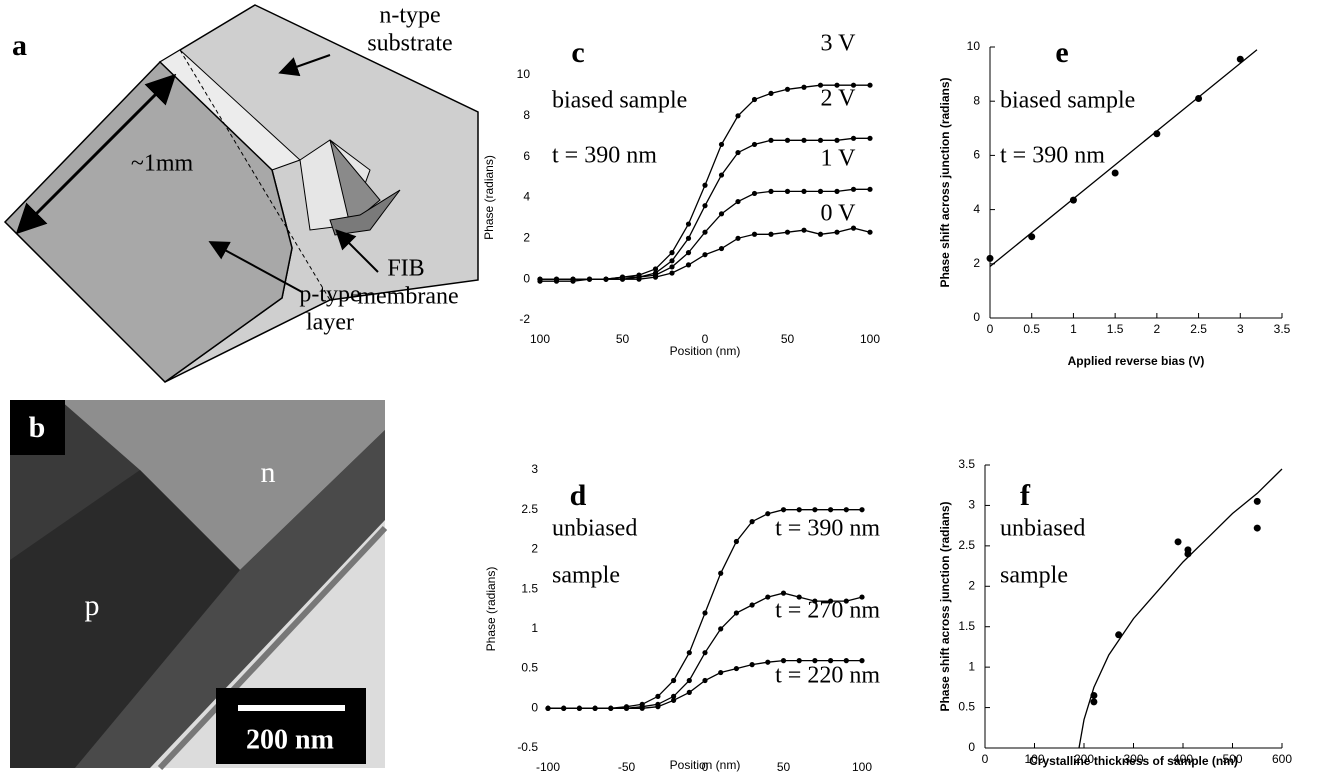 This screenshot has width=1325, height=772. I want to click on annotation: biased sample, so click(619, 101).